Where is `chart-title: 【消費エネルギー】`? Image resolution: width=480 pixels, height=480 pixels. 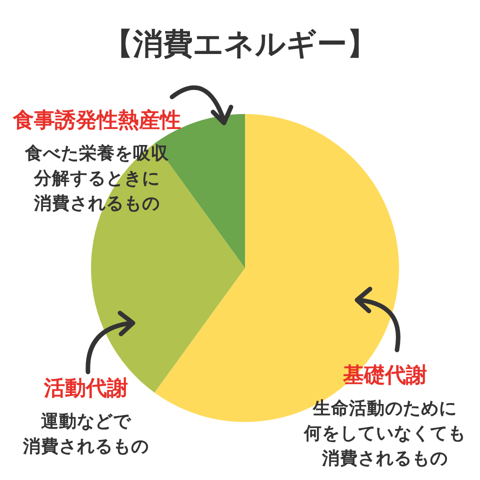 chart-title: 【消費エネルギー】 is located at coordinates (240, 44).